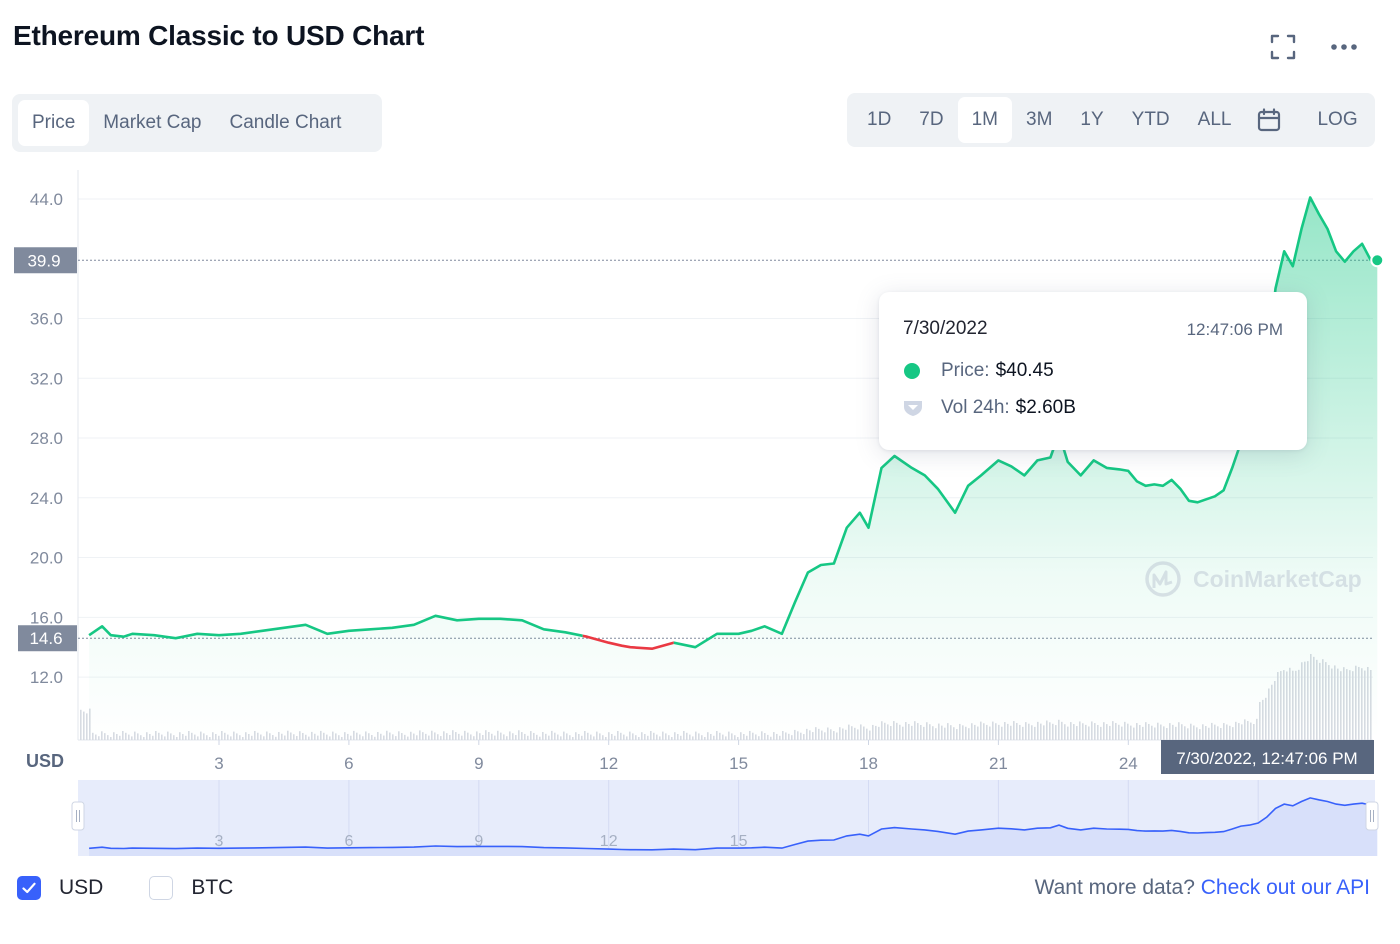  Describe the element at coordinates (998, 763) in the screenshot. I see `x-tick-label: 21` at that location.